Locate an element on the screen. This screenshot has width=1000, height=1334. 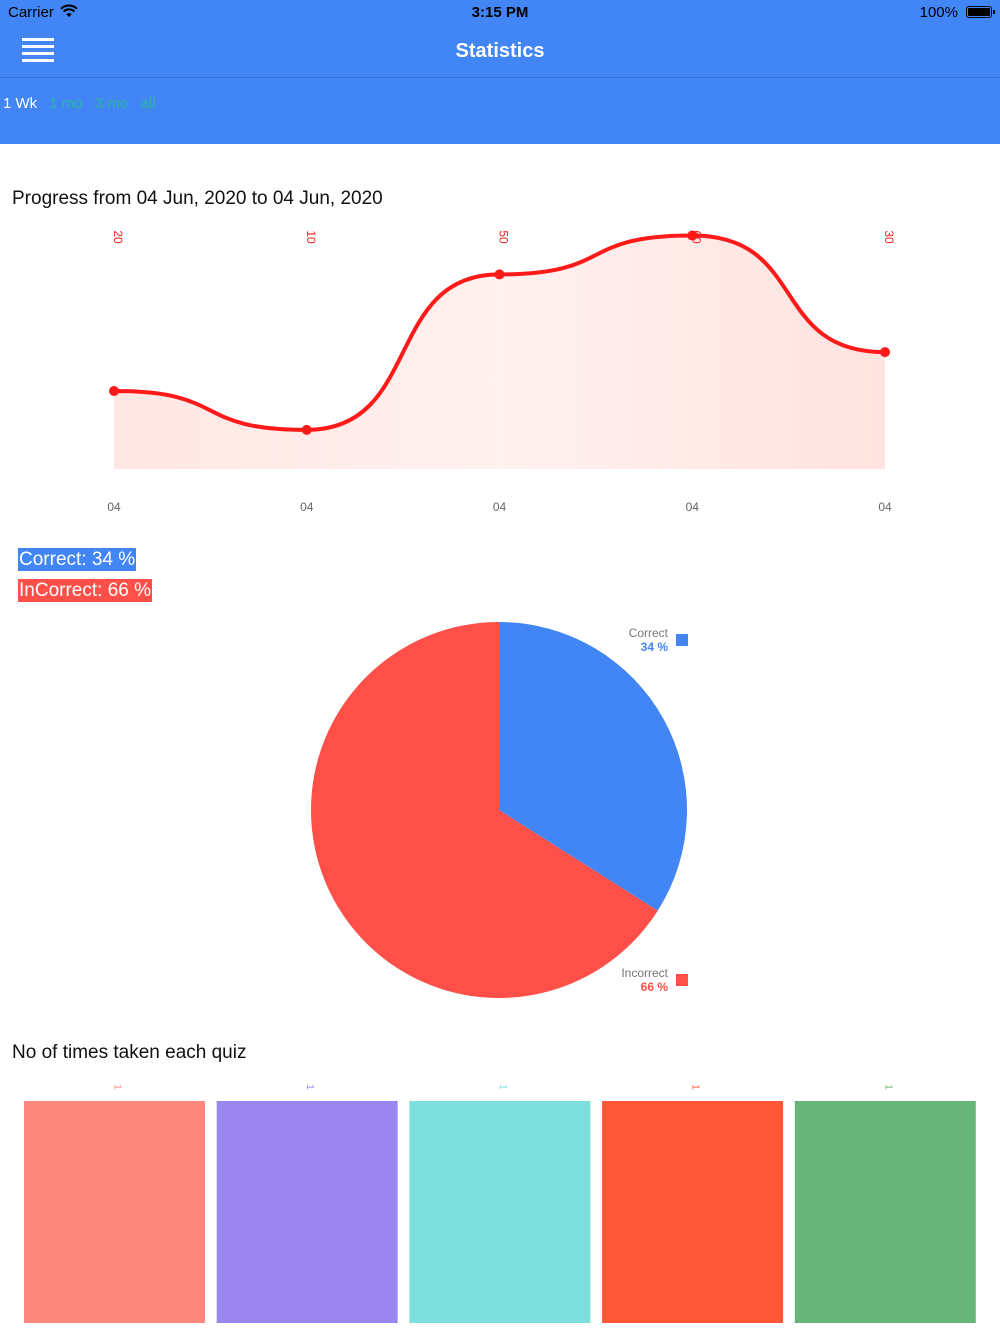
progress-value-label-5: 30 is located at coordinates (889, 237).